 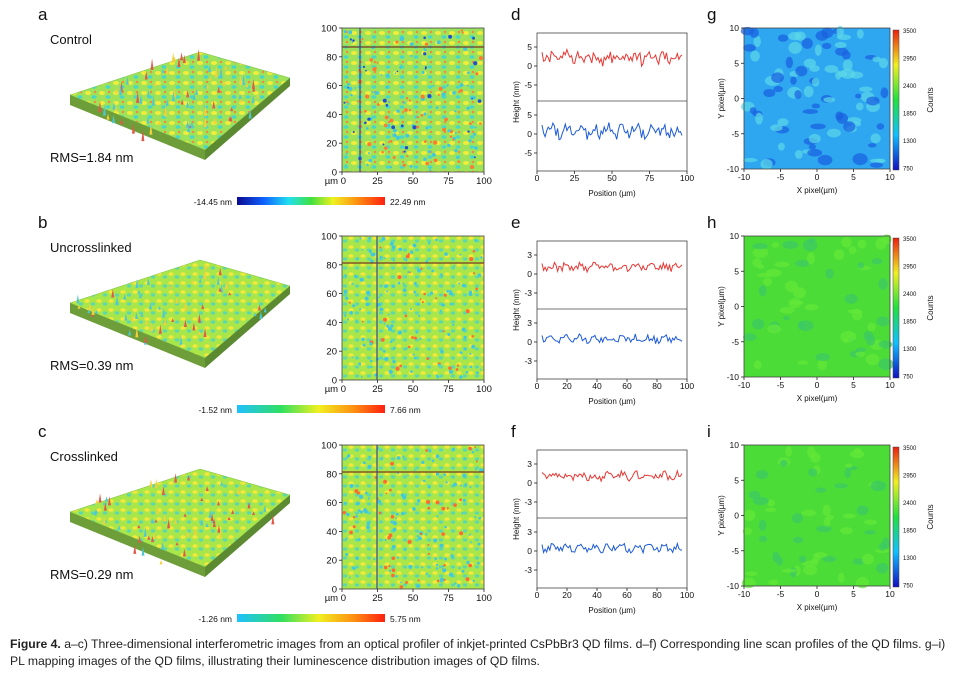 What do you see at coordinates (529, 255) in the screenshot?
I see `profile-y-tick-label: 3` at bounding box center [529, 255].